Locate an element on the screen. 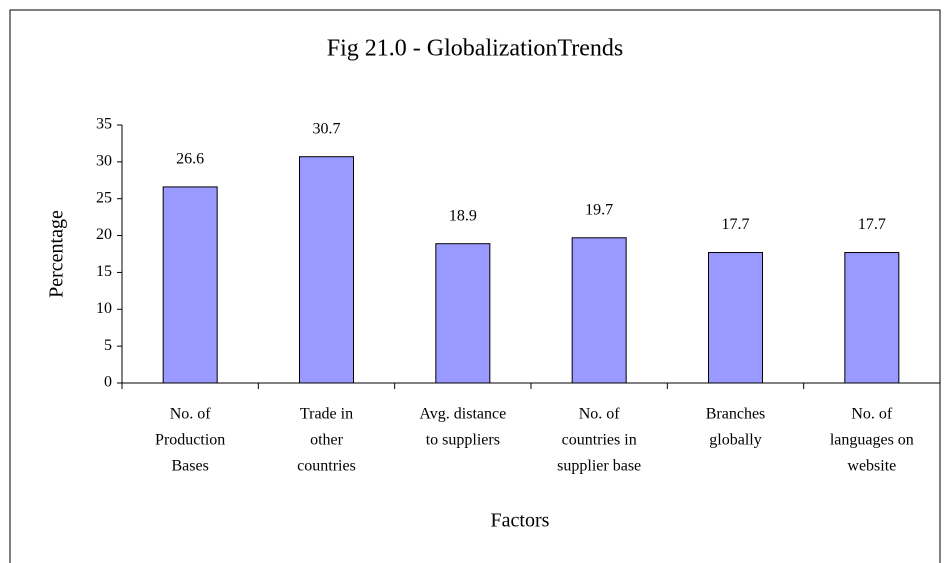 Image resolution: width=950 pixels, height=563 pixels. y-tick-label: 10 is located at coordinates (104, 308).